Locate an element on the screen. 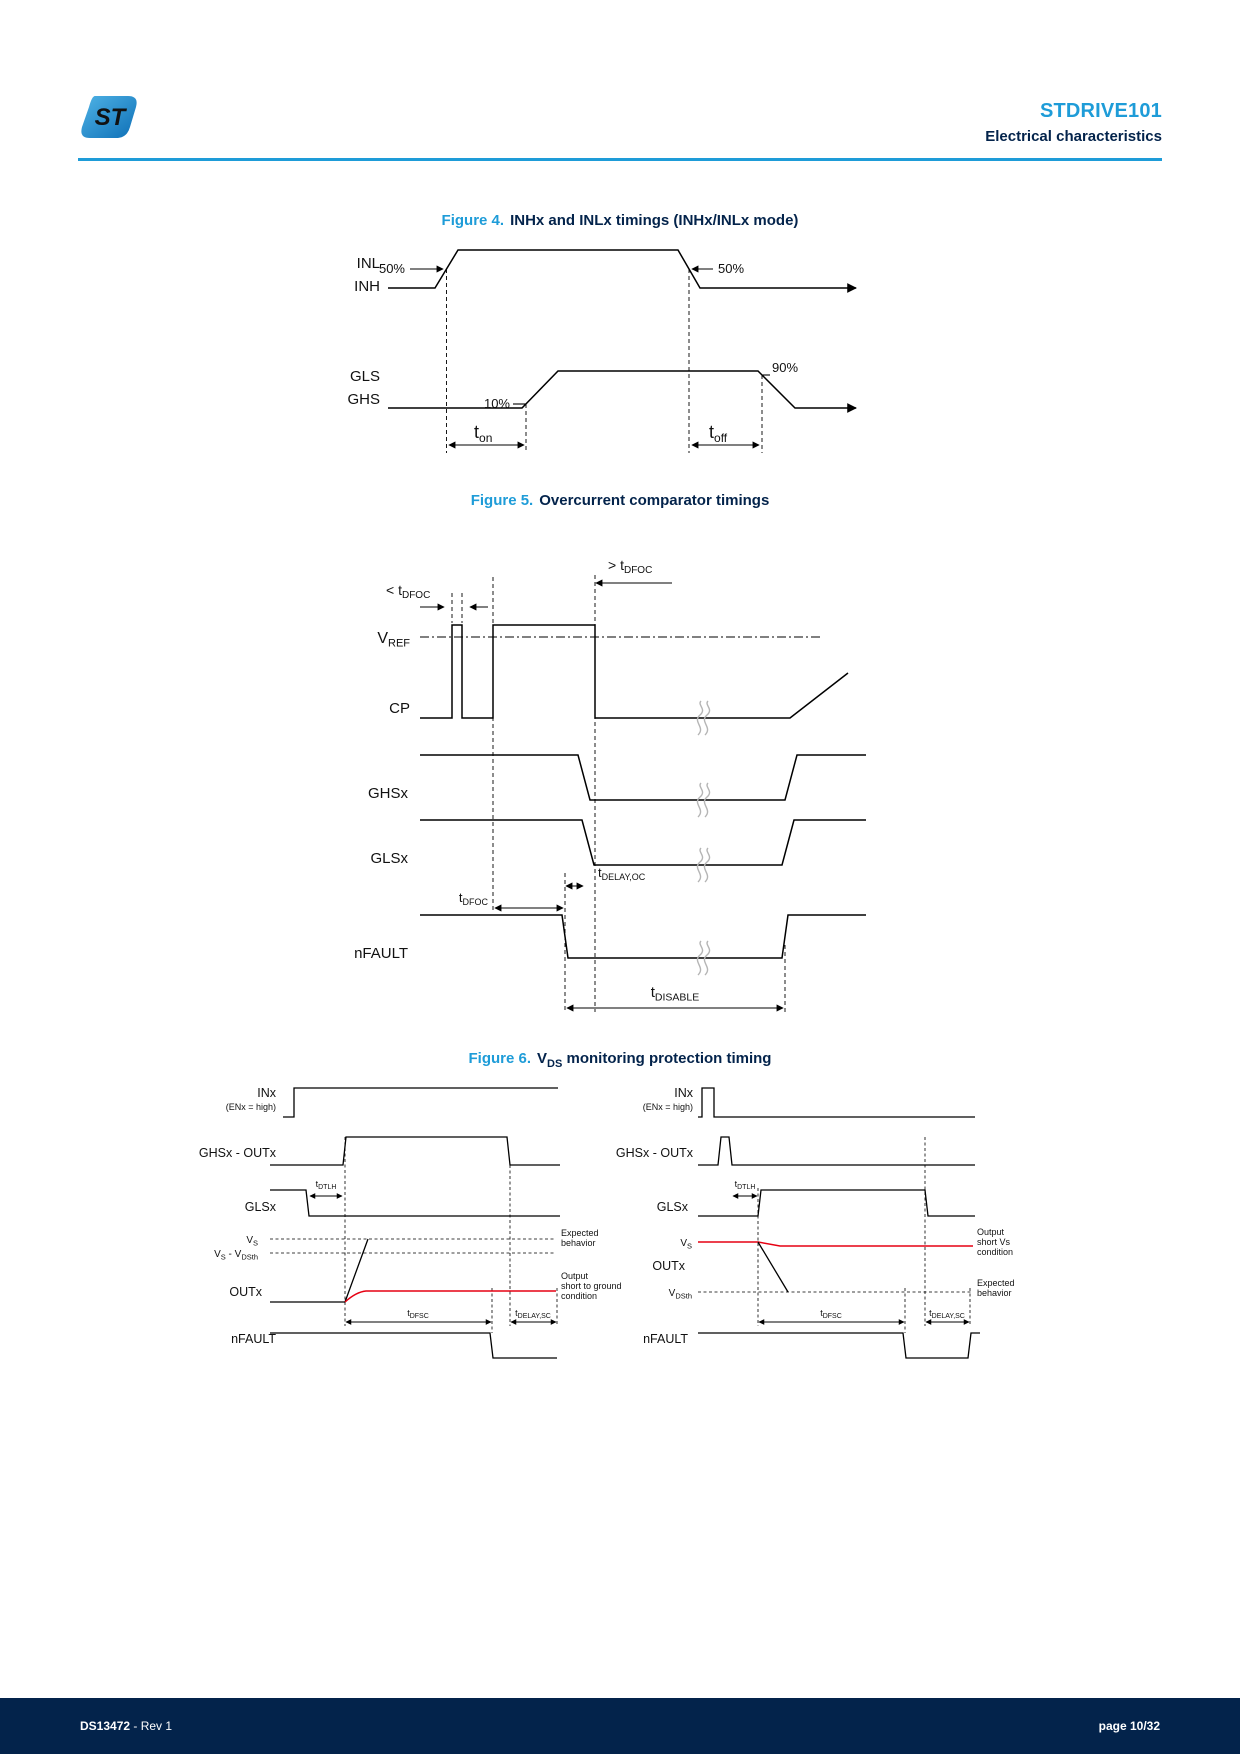  figure6-caption-subscript: DS is located at coordinates (555, 1064).